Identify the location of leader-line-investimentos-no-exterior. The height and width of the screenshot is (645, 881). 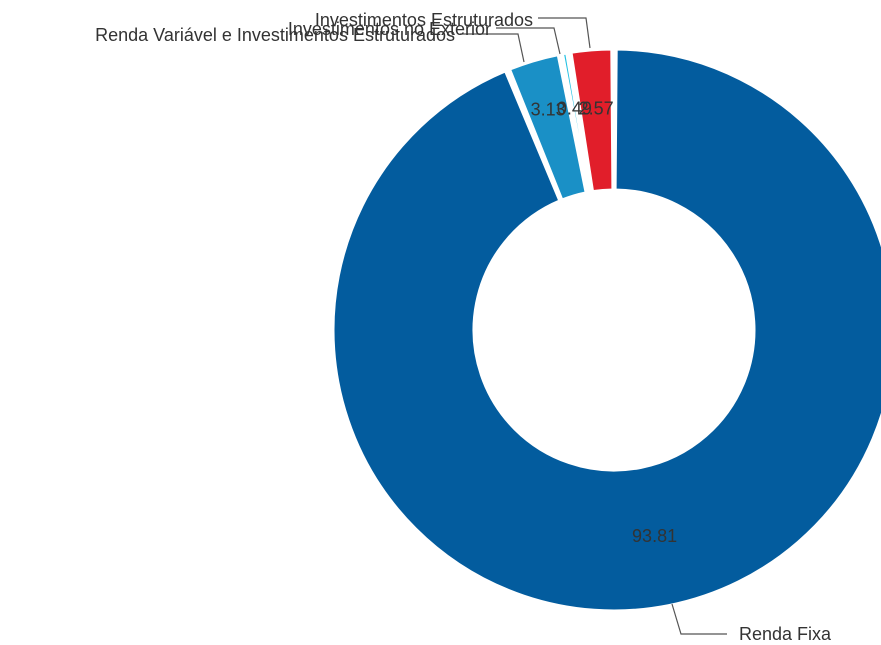
(528, 41).